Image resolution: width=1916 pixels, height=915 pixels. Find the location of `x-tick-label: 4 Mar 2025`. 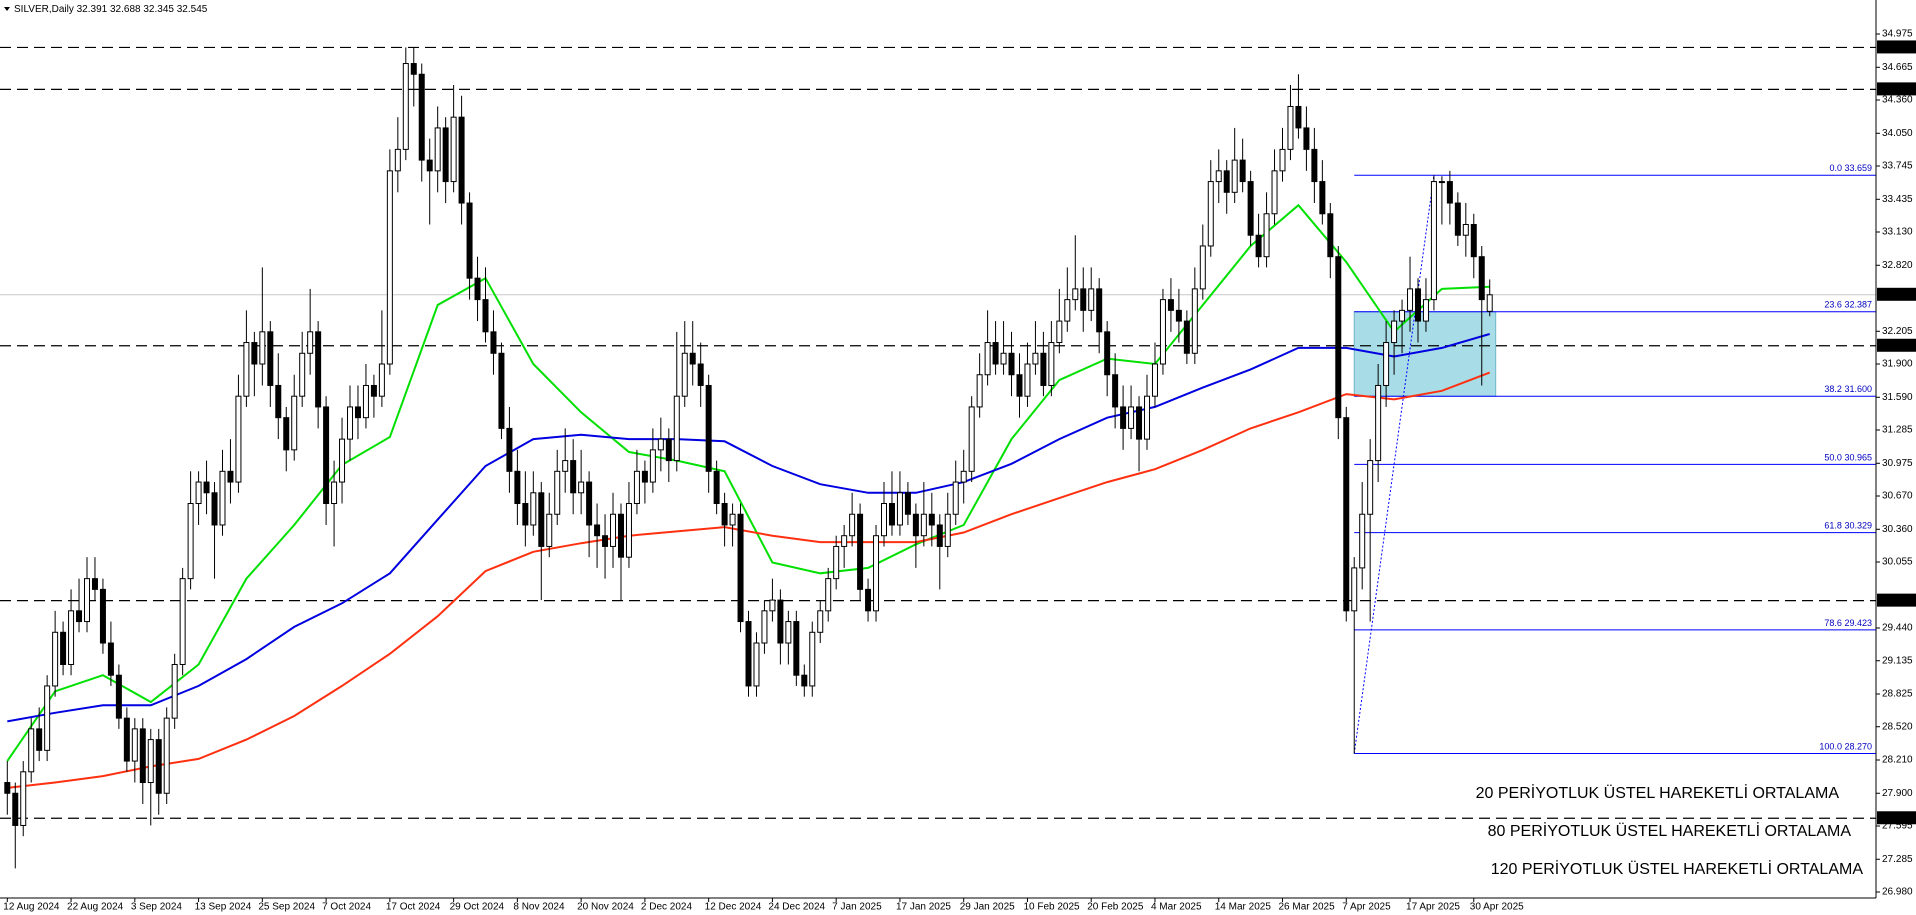

x-tick-label: 4 Mar 2025 is located at coordinates (1176, 907).